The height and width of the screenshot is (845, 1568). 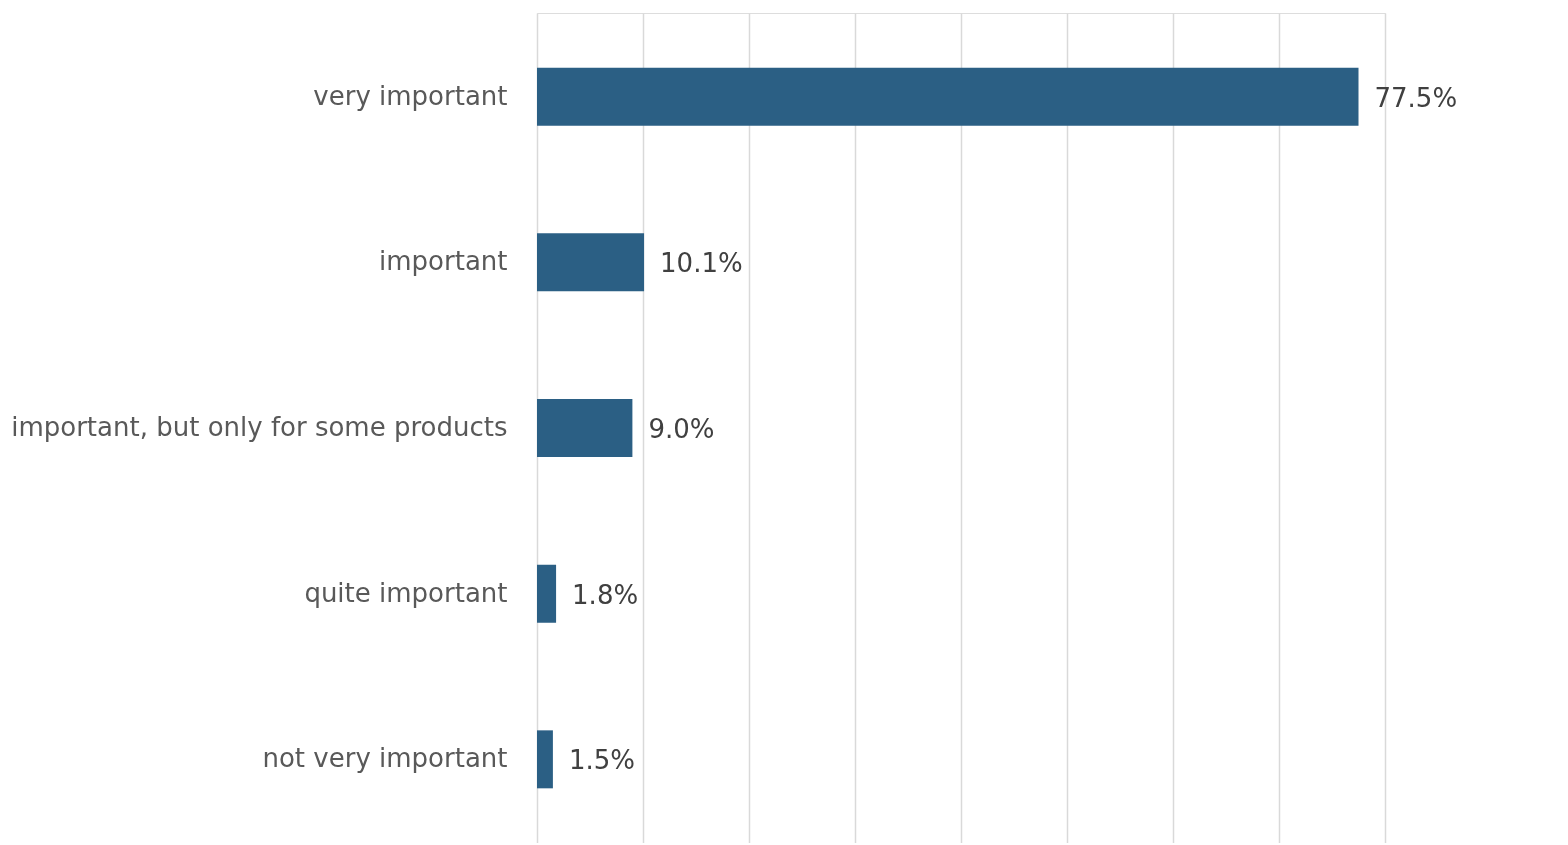 I want to click on y-tick-label: important, but only for some products, so click(x=259, y=427).